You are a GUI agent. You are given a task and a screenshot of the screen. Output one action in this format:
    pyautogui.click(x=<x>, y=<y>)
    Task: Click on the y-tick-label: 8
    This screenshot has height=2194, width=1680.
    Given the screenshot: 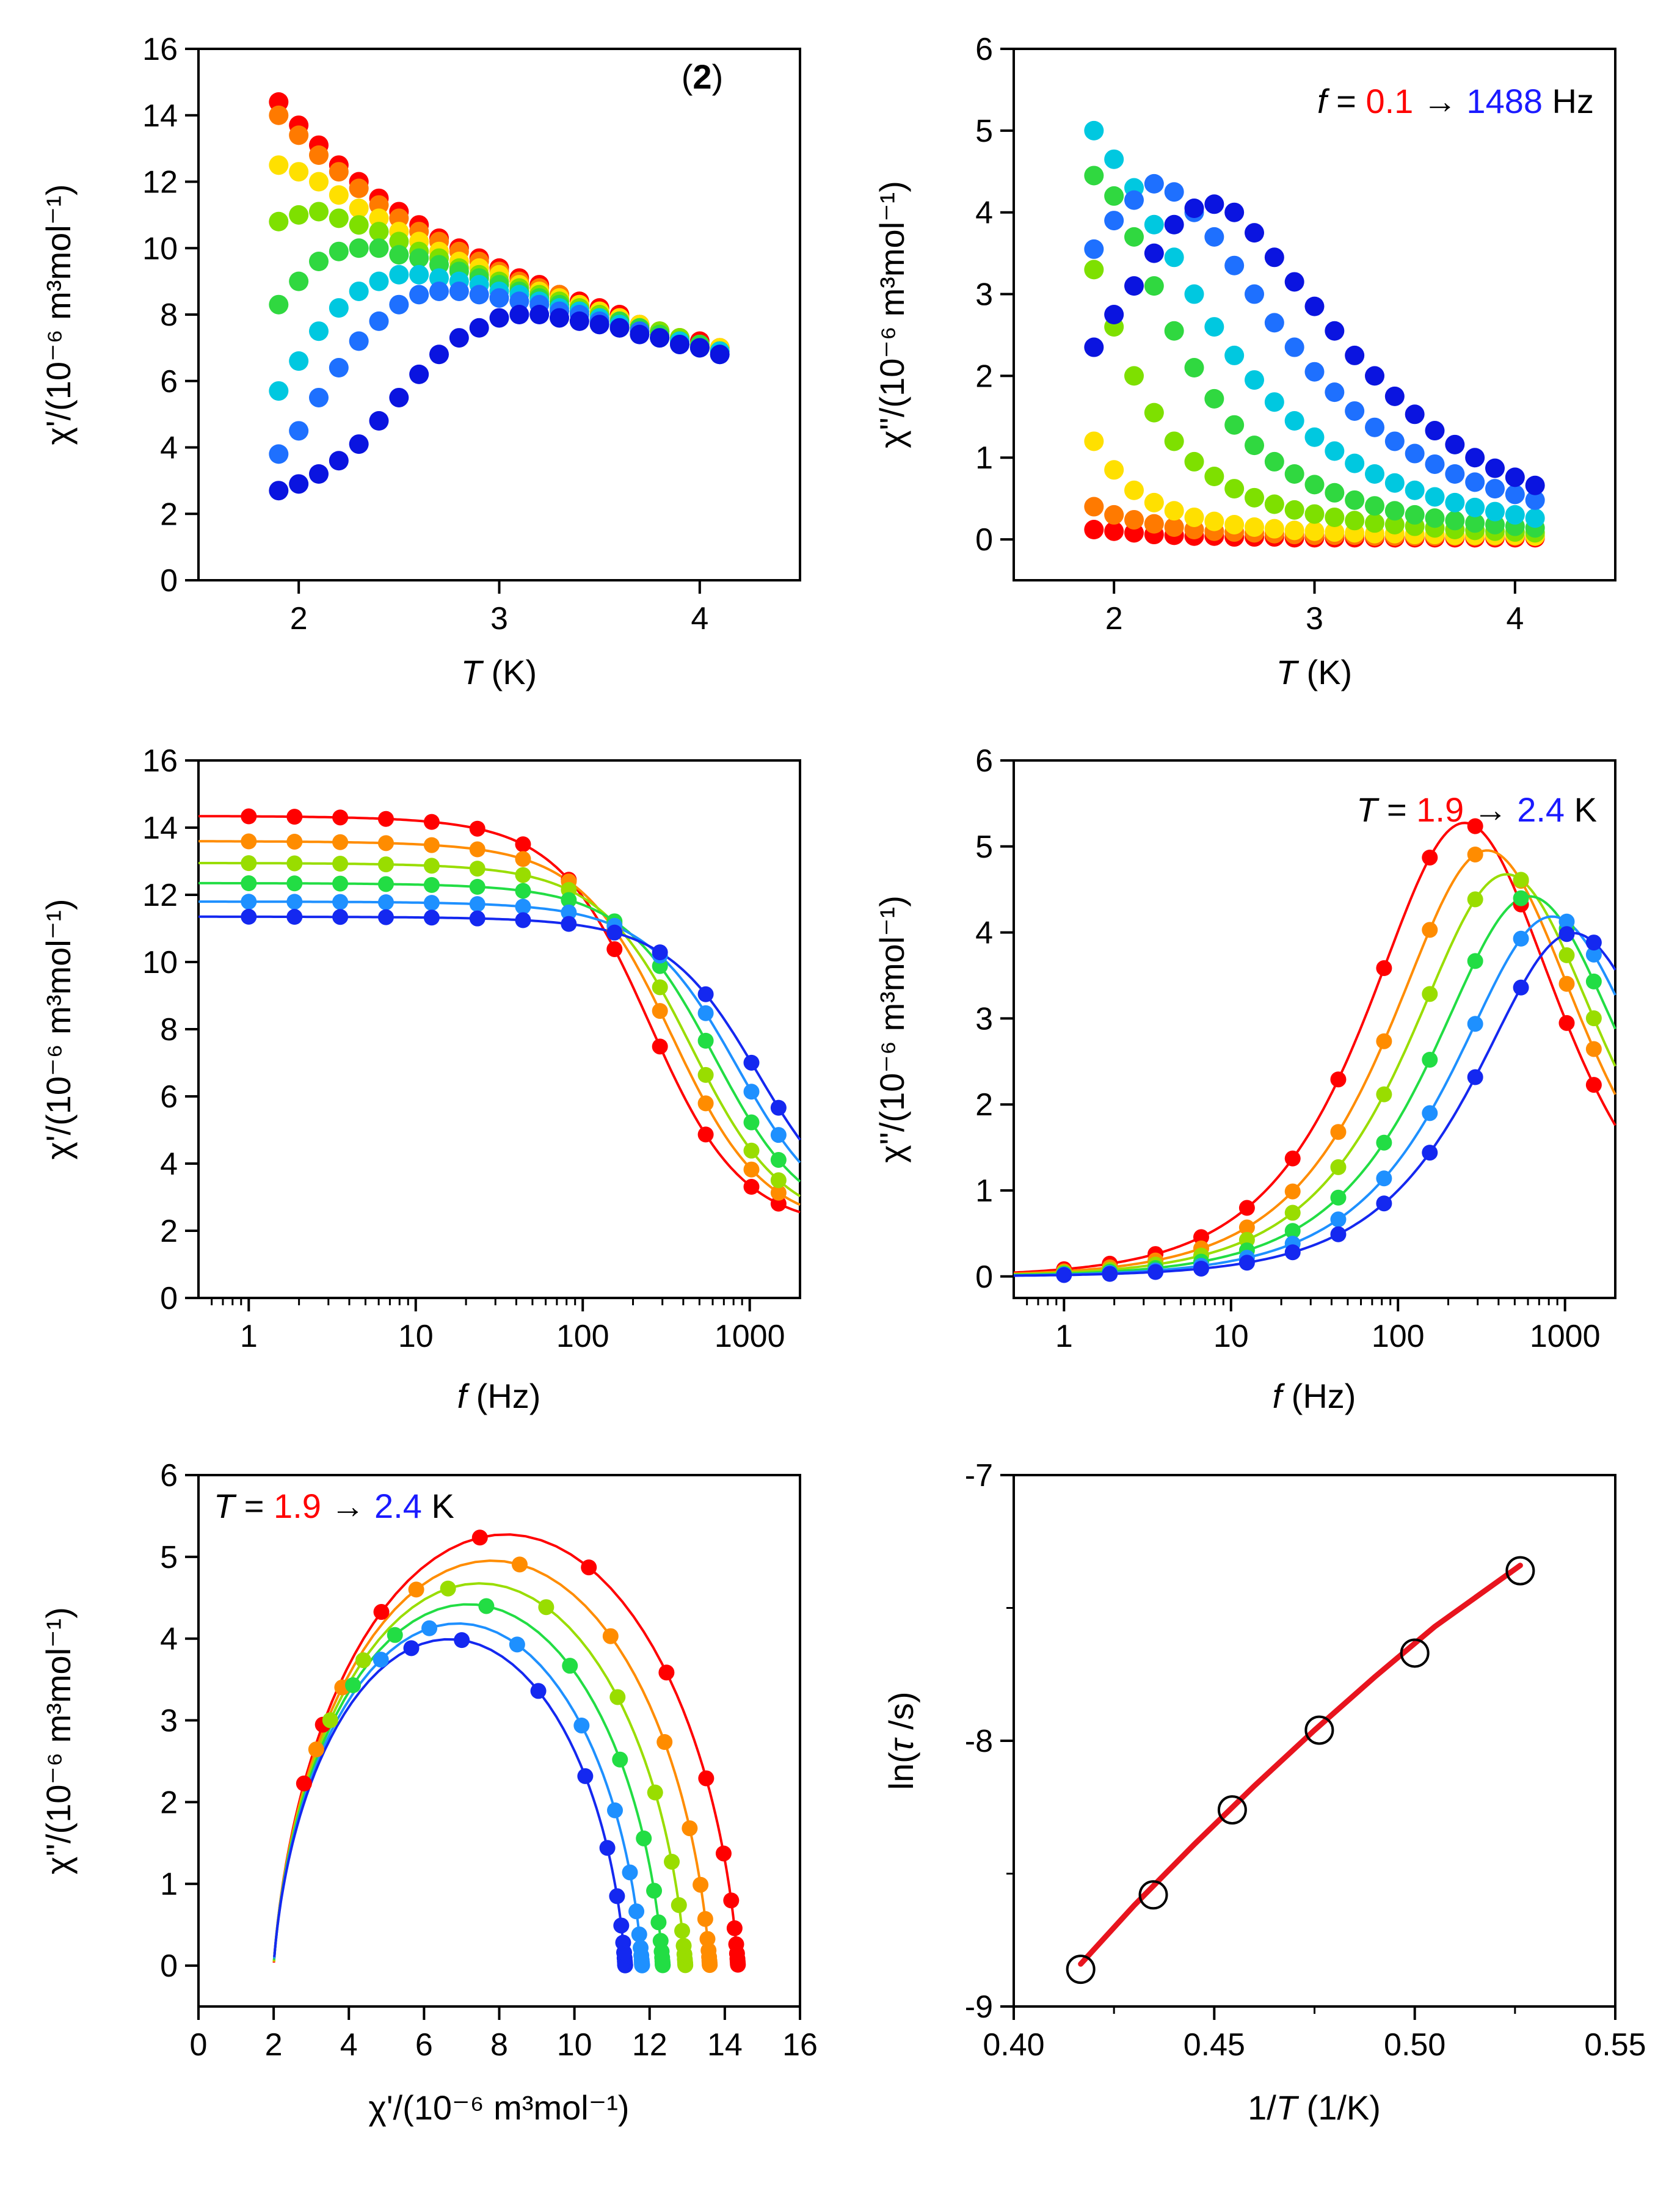 What is the action you would take?
    pyautogui.click(x=169, y=315)
    